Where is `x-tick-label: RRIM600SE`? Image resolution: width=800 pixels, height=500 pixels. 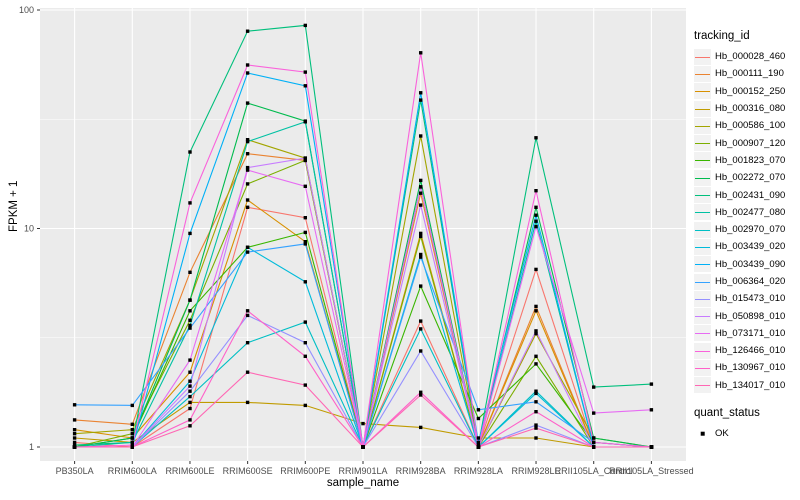 x-tick-label: RRIM600SE is located at coordinates (248, 471).